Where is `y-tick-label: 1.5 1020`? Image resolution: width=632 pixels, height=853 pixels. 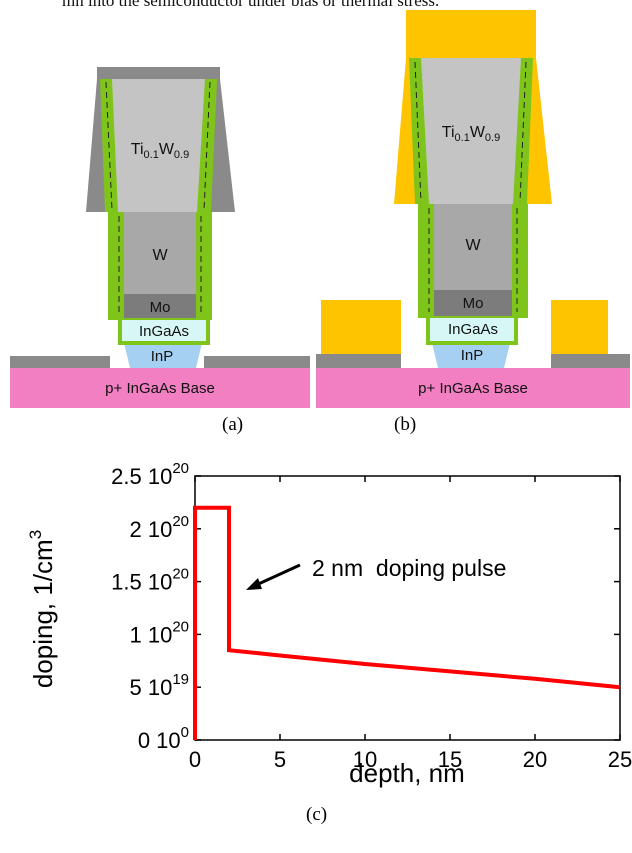
y-tick-label: 1.5 1020 is located at coordinates (150, 580).